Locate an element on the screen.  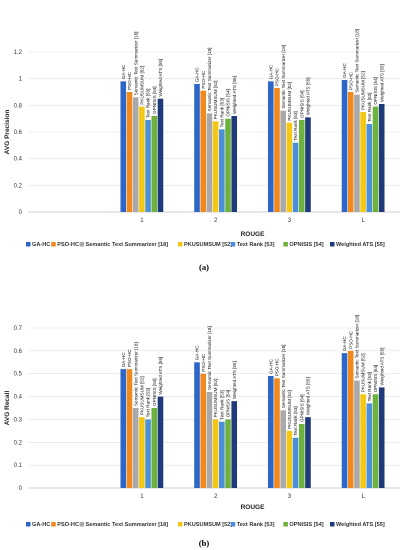
y-tick-label: 0.6 is located at coordinates (18, 352).